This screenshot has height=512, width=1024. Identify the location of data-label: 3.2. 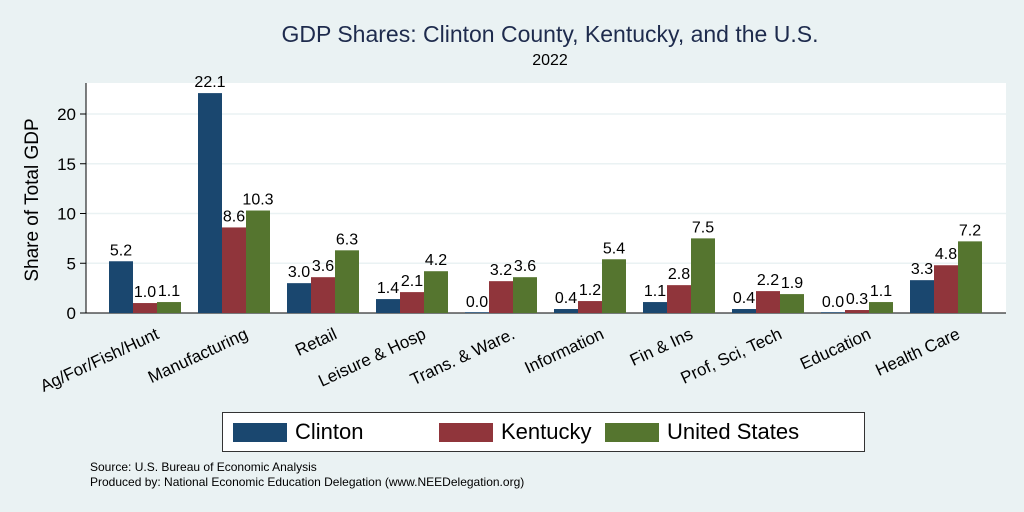
(501, 270).